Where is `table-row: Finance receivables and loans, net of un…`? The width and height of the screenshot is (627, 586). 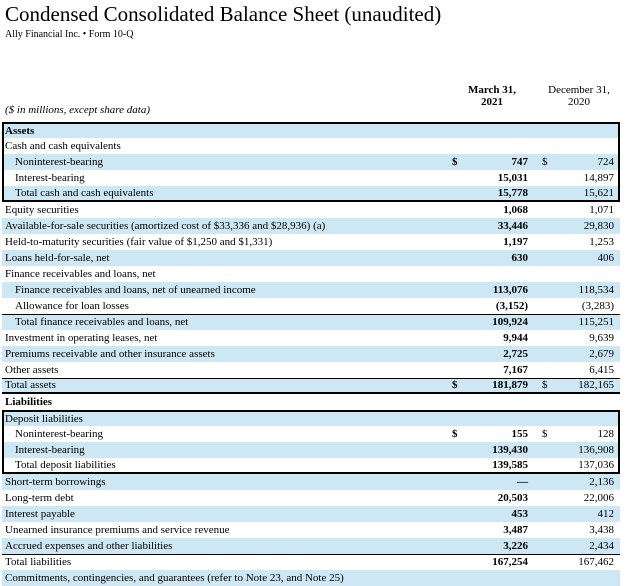 table-row: Finance receivables and loans, net of un… is located at coordinates (311, 290).